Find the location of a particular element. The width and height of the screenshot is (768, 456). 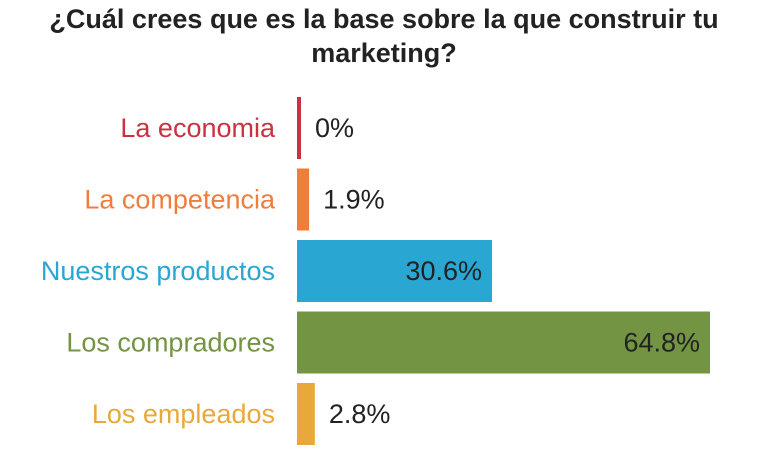

category-label-2: Nuestros productos is located at coordinates (158, 271).